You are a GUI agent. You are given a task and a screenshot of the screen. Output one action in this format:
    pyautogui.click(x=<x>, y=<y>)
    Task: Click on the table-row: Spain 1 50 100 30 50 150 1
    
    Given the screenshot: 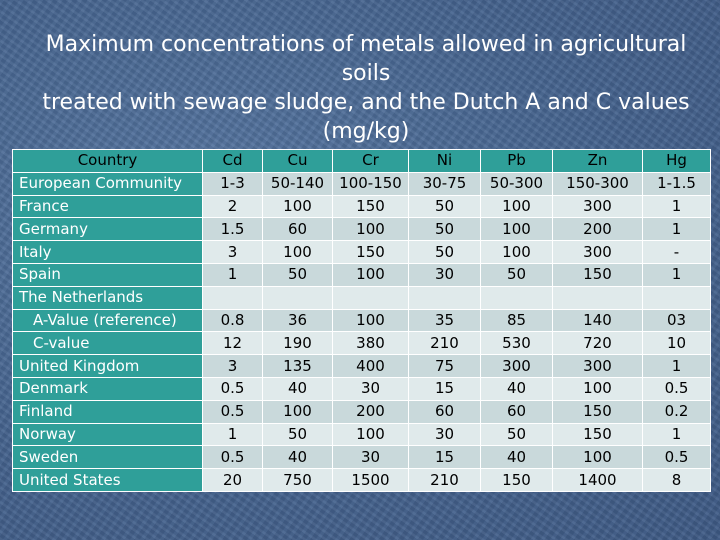 What is the action you would take?
    pyautogui.click(x=361, y=274)
    